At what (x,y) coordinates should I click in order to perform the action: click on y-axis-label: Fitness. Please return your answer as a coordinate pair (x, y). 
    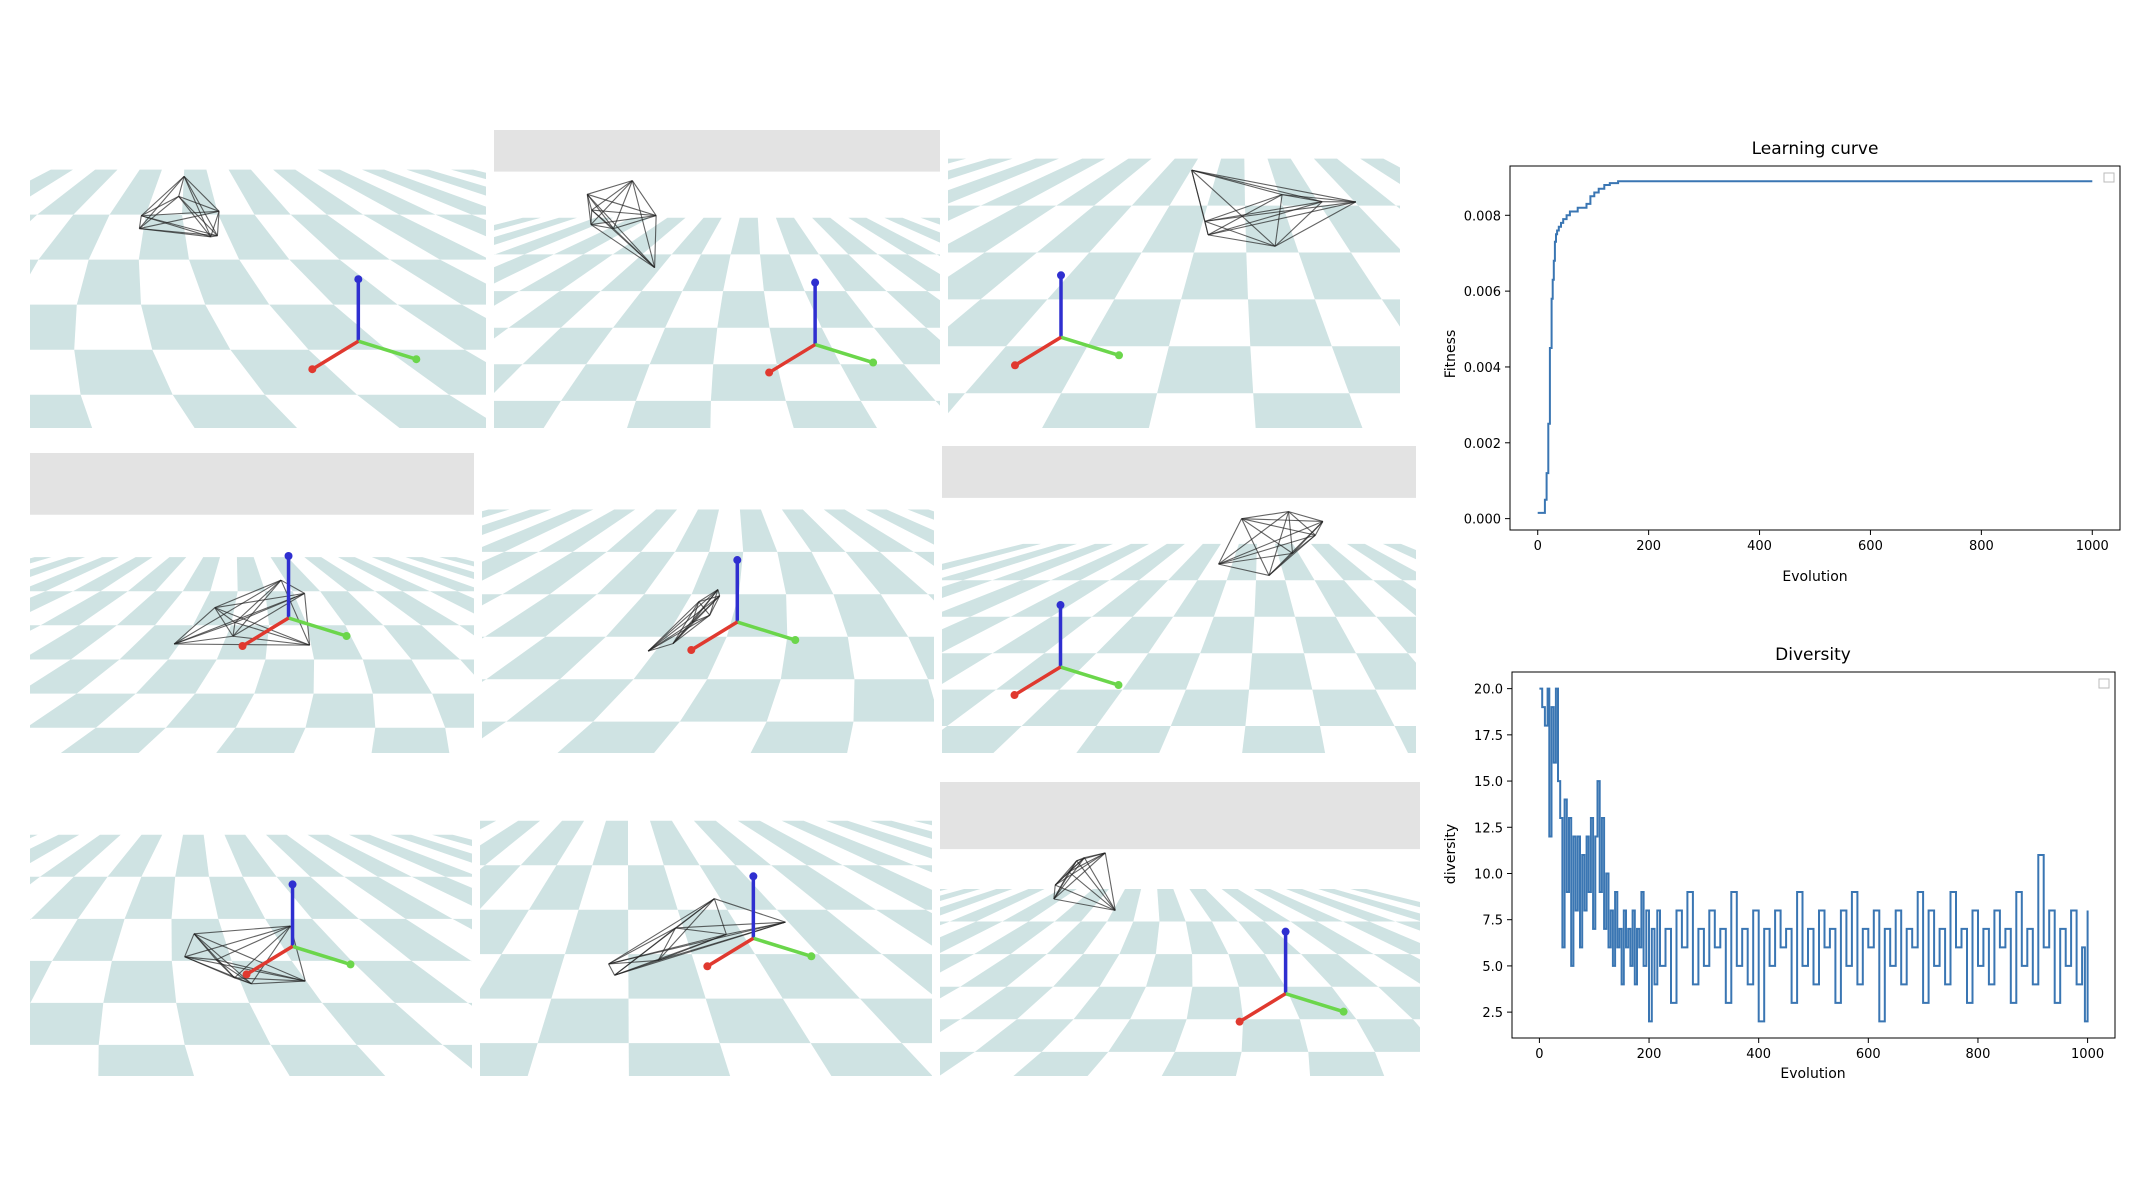
    Looking at the image, I should click on (1451, 354).